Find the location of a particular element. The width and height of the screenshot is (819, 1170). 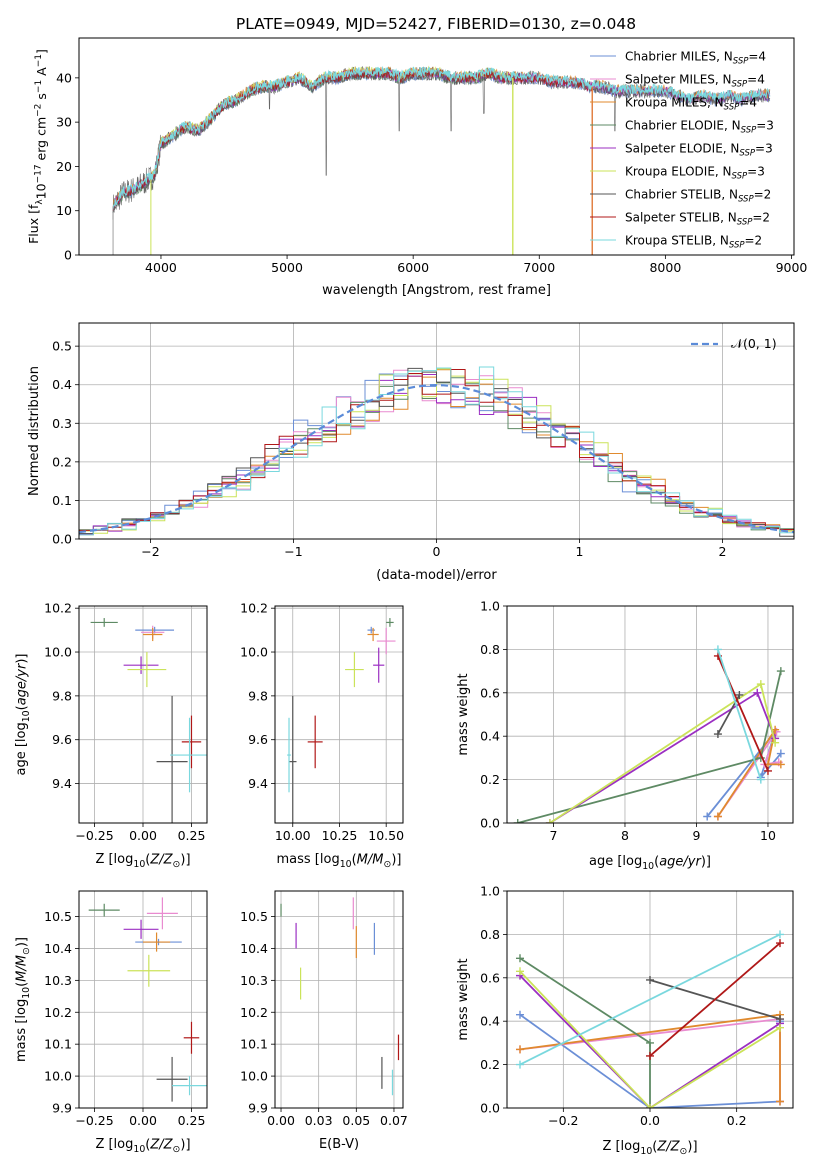

x-tick-label: 0 is located at coordinates (437, 551).